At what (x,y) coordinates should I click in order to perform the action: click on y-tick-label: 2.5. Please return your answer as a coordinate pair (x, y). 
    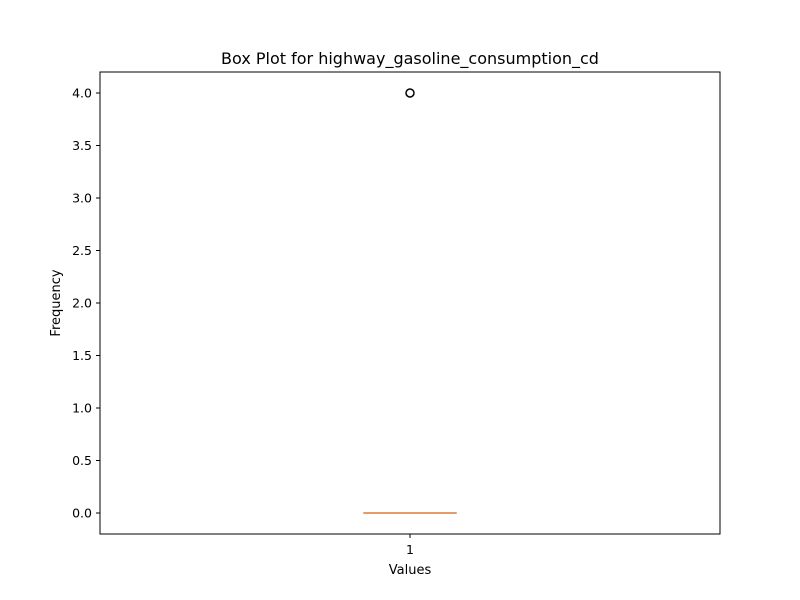
    Looking at the image, I should click on (82, 250).